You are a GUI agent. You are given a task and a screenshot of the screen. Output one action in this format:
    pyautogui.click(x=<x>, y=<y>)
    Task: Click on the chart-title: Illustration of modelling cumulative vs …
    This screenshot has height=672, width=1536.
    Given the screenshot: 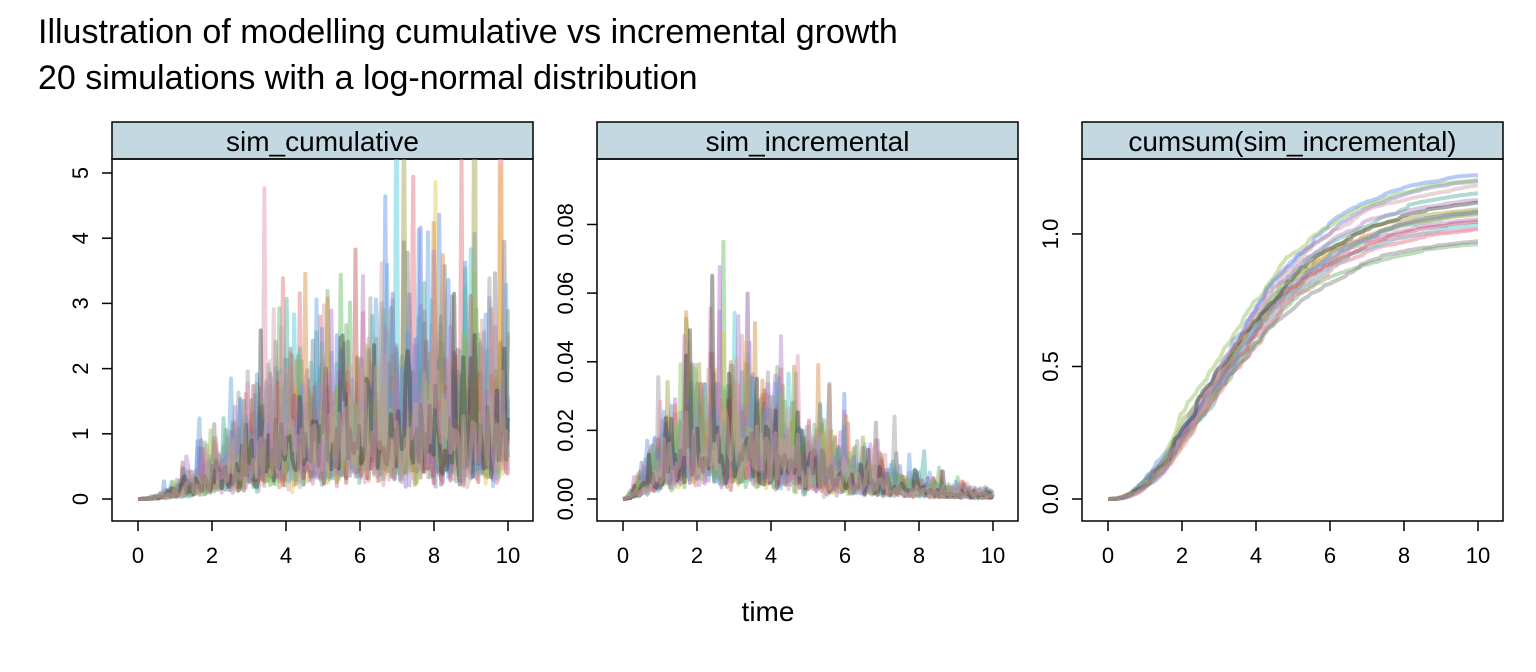 What is the action you would take?
    pyautogui.click(x=468, y=32)
    